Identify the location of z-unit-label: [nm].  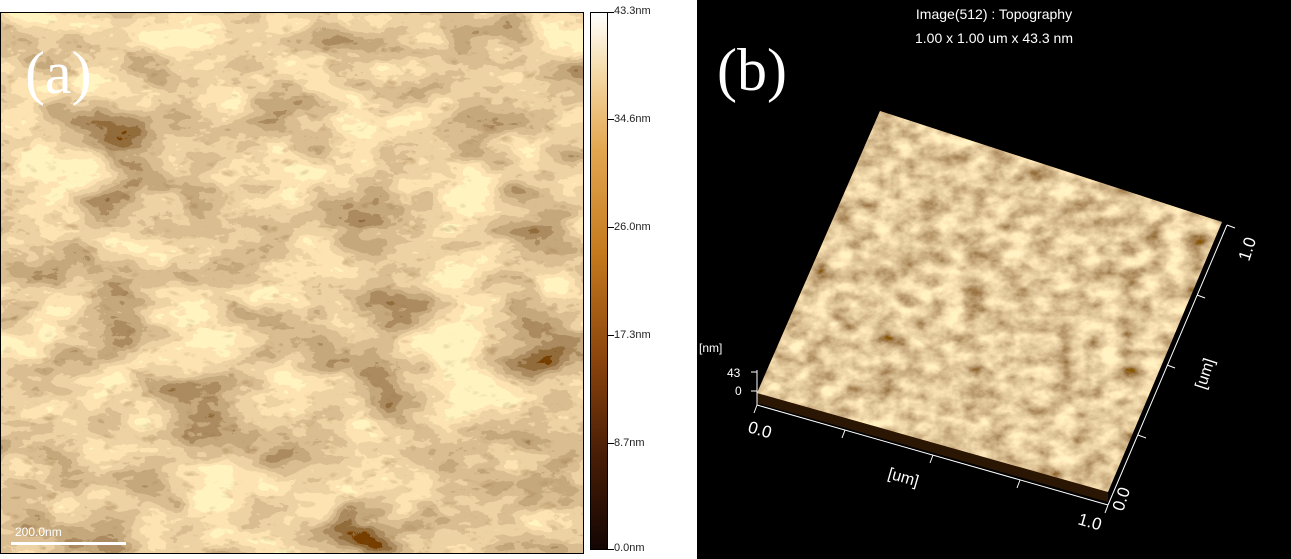
(710, 348).